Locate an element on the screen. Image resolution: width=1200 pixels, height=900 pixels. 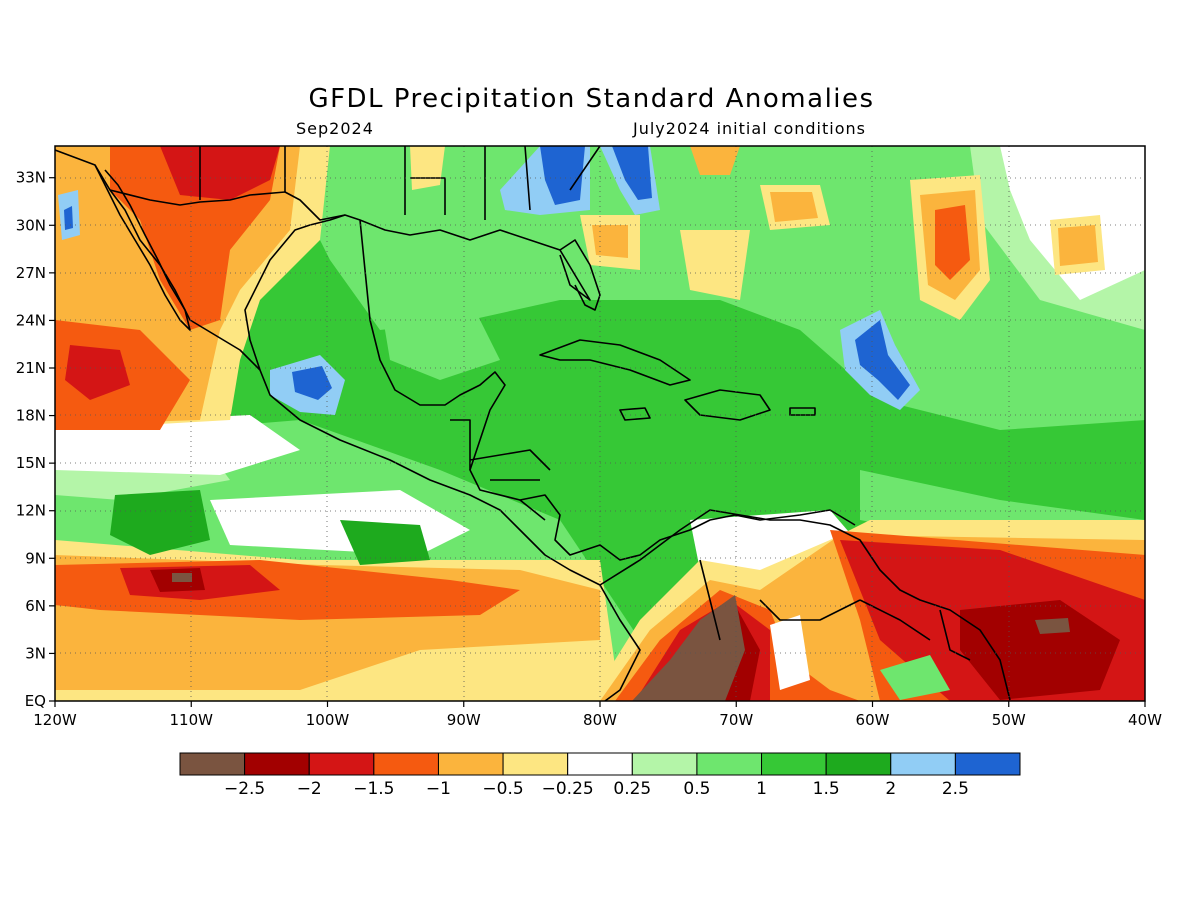
colorbar-label: −0.5 is located at coordinates (502, 789).